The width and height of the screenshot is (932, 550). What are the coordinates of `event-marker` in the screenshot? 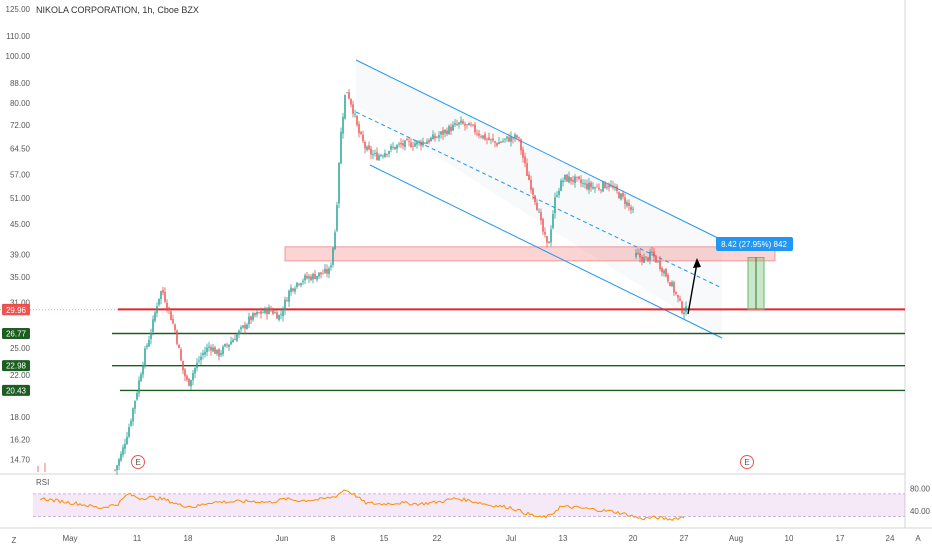 It's located at (138, 462).